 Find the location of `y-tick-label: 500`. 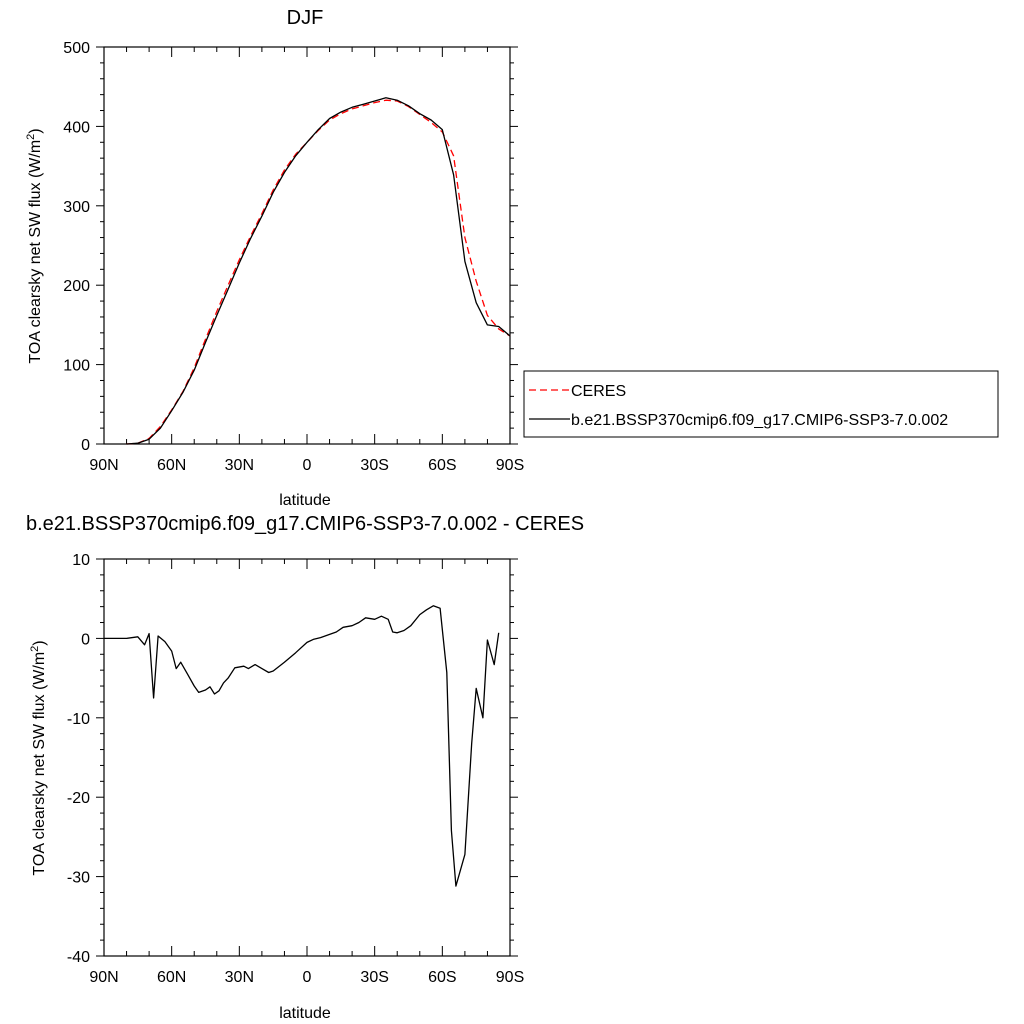

y-tick-label: 500 is located at coordinates (76, 48).